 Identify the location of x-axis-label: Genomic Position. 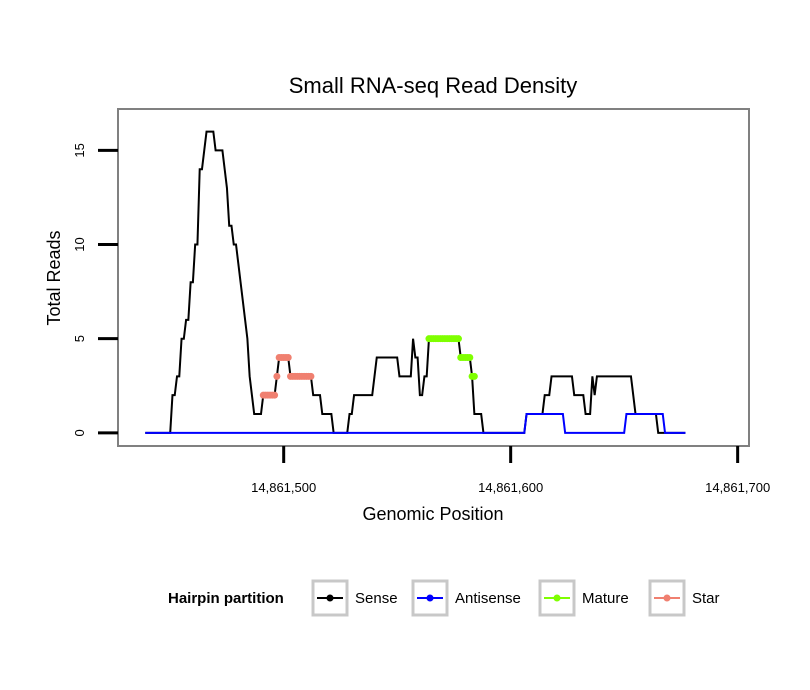
(432, 514).